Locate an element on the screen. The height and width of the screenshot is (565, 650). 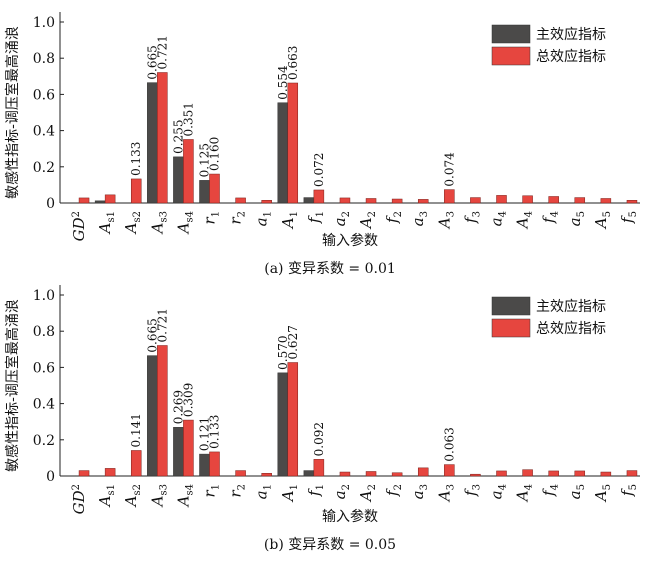
y-tick-label: 0.4 is located at coordinates (44, 132).